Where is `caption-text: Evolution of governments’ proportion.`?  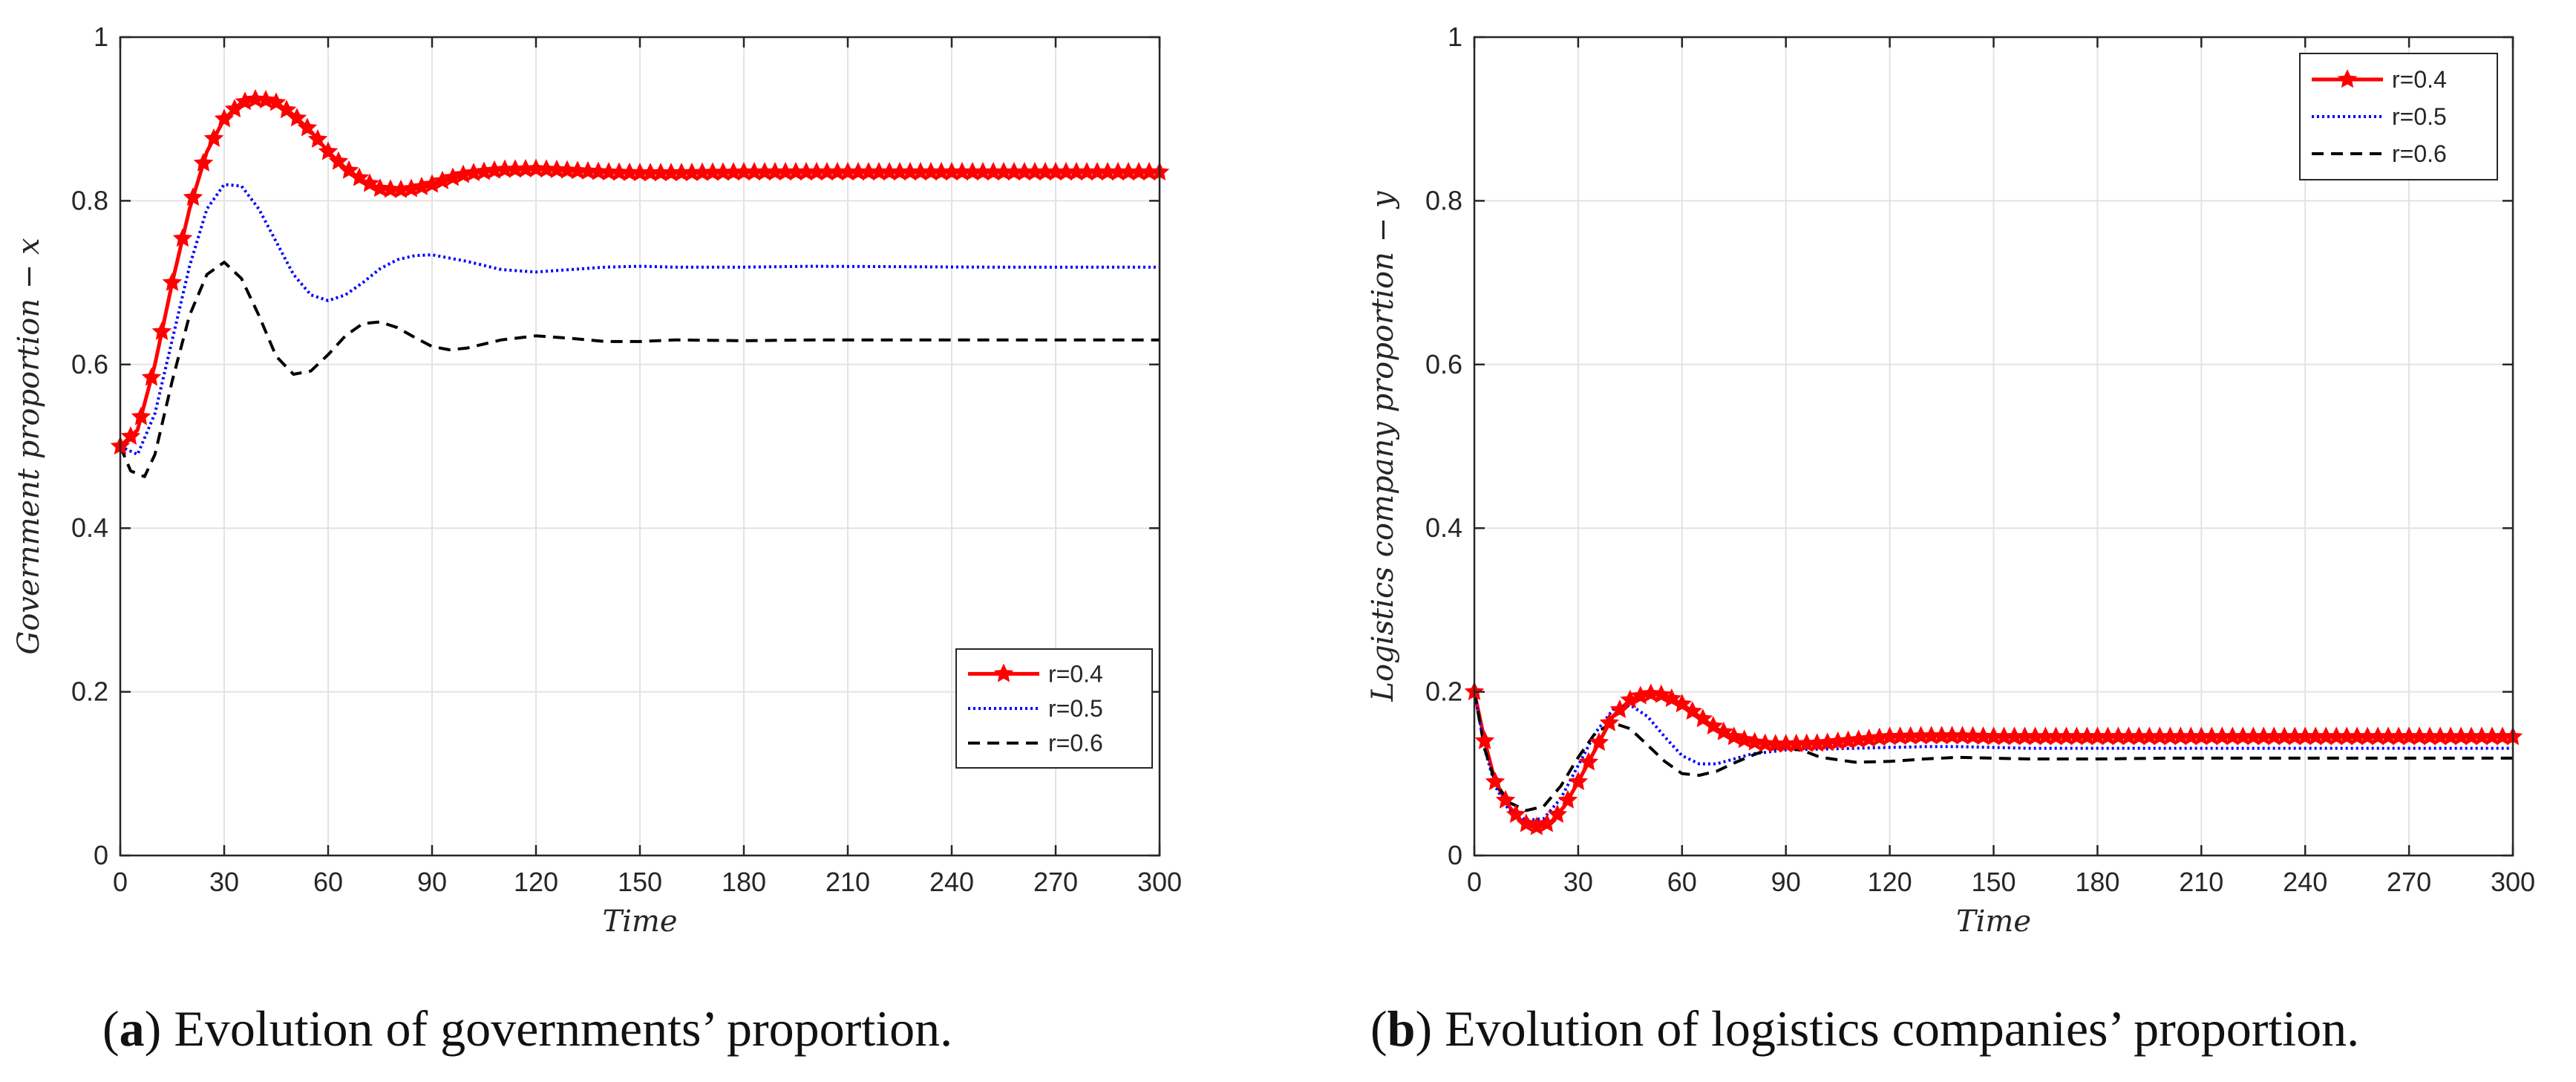 caption-text: Evolution of governments’ proportion. is located at coordinates (563, 1028).